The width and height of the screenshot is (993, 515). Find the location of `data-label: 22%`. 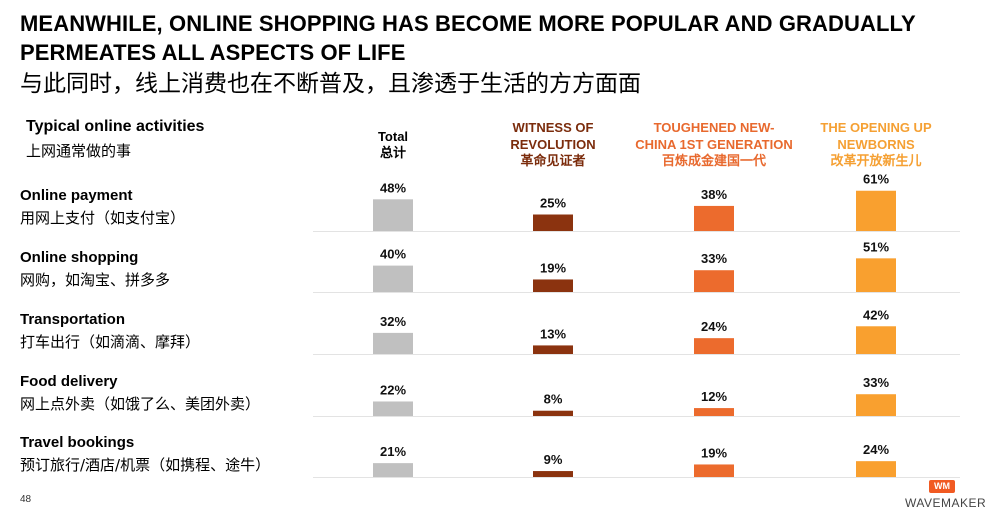

data-label: 22% is located at coordinates (393, 389).